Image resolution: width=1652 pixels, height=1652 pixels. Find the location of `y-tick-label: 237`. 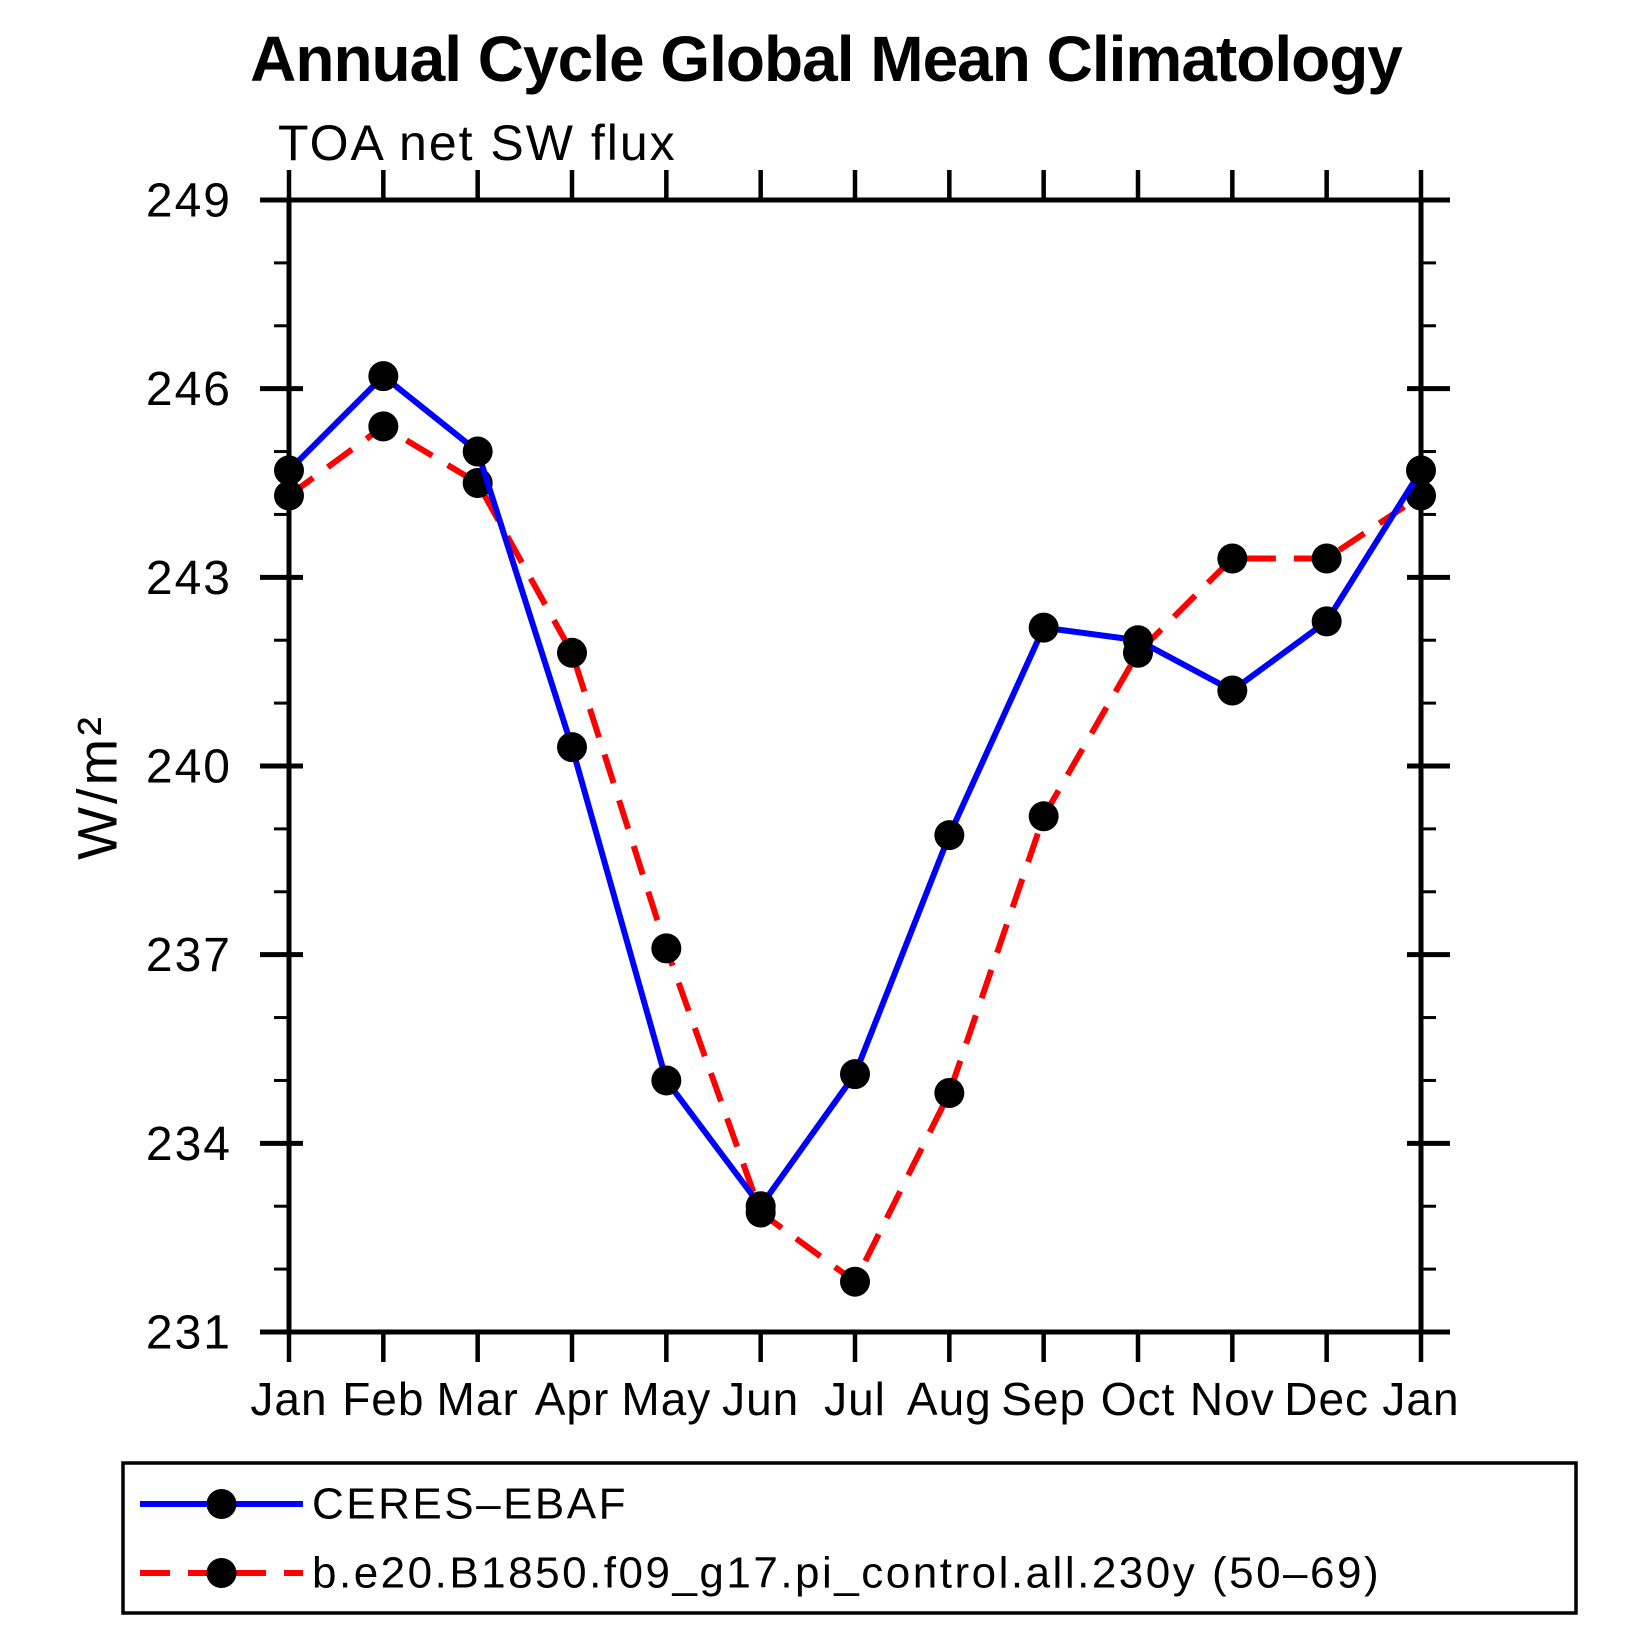

y-tick-label: 237 is located at coordinates (189, 955).